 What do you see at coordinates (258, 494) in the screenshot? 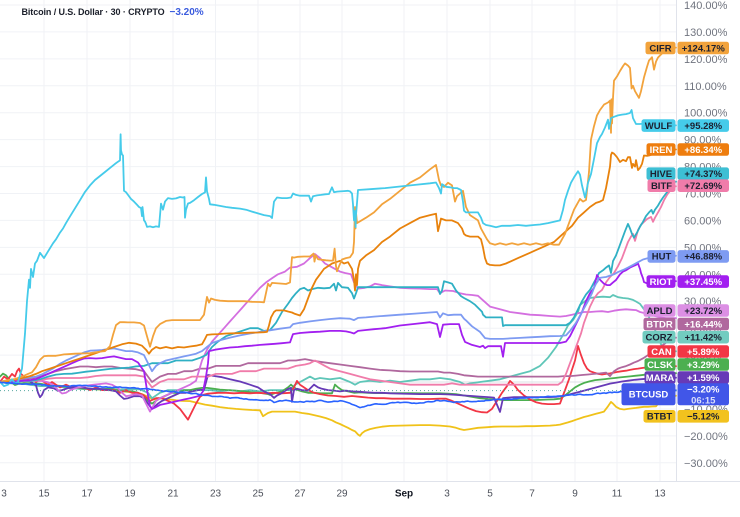
I see `svg-text: 25` at bounding box center [258, 494].